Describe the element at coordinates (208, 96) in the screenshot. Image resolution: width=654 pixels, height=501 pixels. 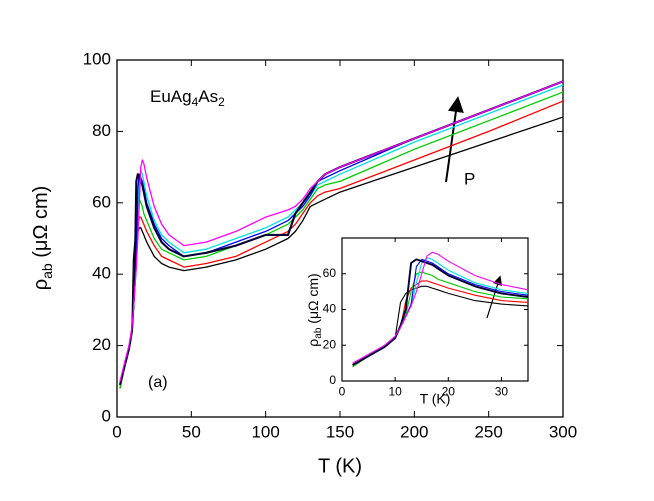
I see `title-part: As` at that location.